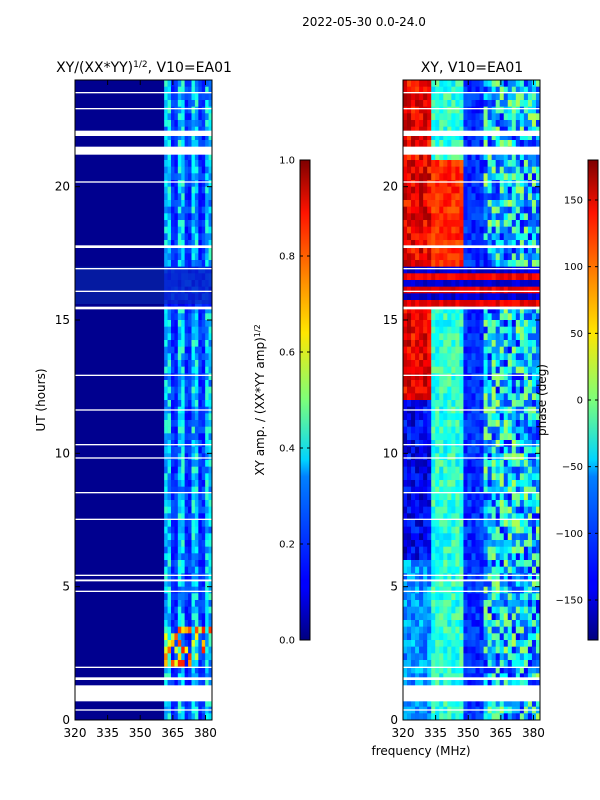 This screenshot has width=600, height=800. I want to click on amp-flagged-gap, so click(143, 410).